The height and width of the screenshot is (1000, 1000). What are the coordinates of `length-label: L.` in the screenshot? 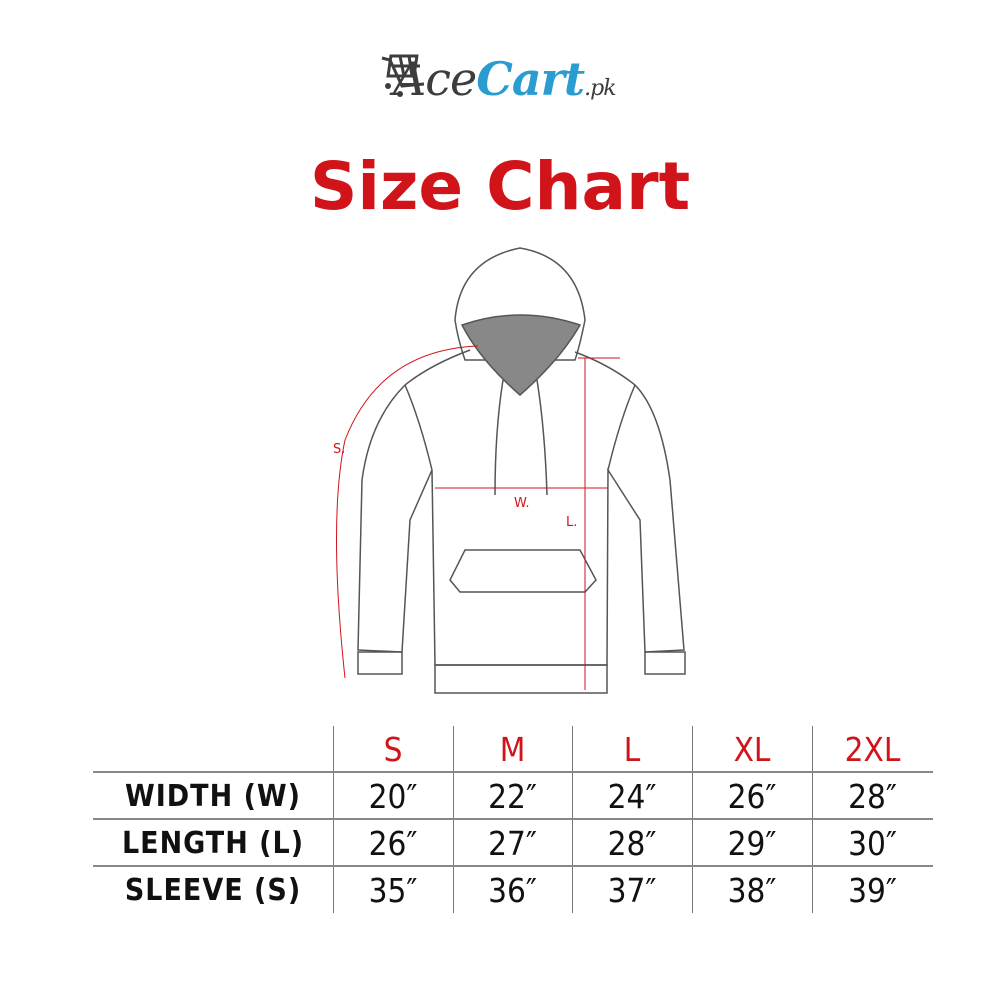 It's located at (571, 522).